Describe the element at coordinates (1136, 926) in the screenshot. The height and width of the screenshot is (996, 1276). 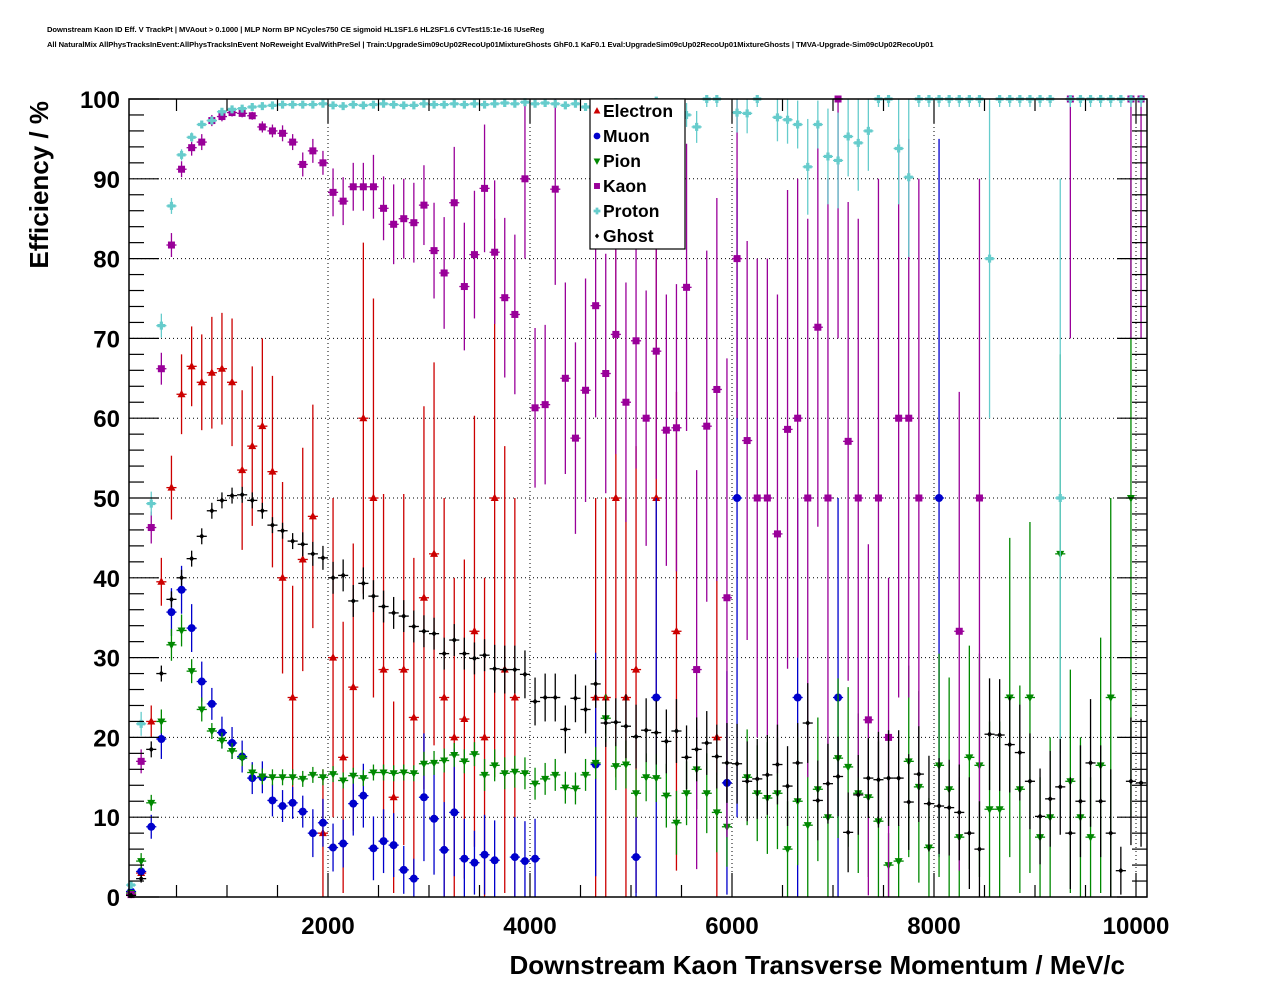
I see `x-tick-label: 10000` at that location.